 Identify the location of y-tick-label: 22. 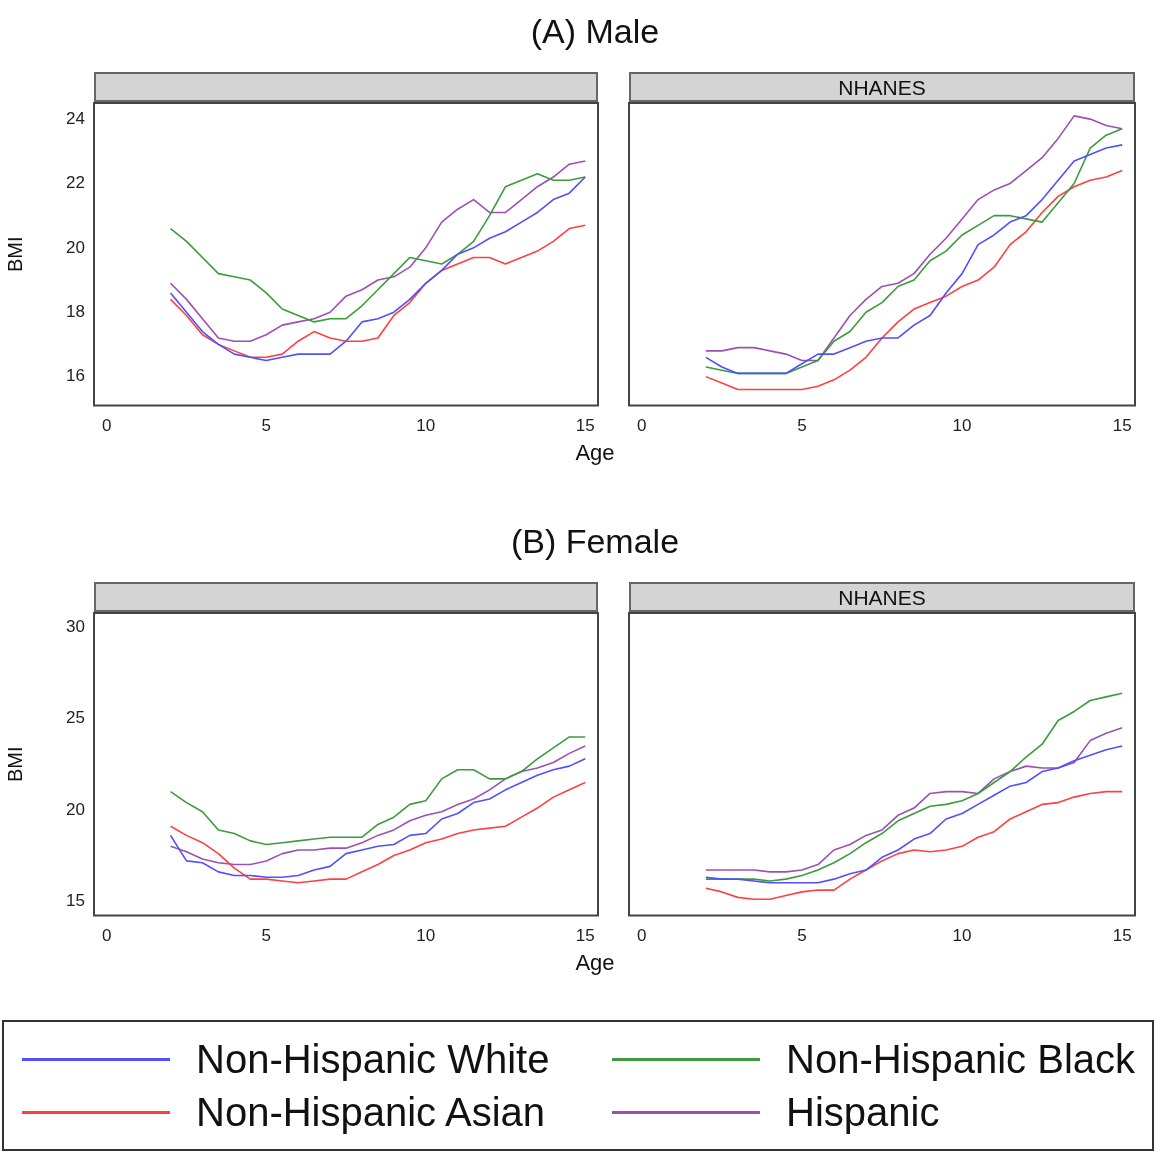
(75, 183).